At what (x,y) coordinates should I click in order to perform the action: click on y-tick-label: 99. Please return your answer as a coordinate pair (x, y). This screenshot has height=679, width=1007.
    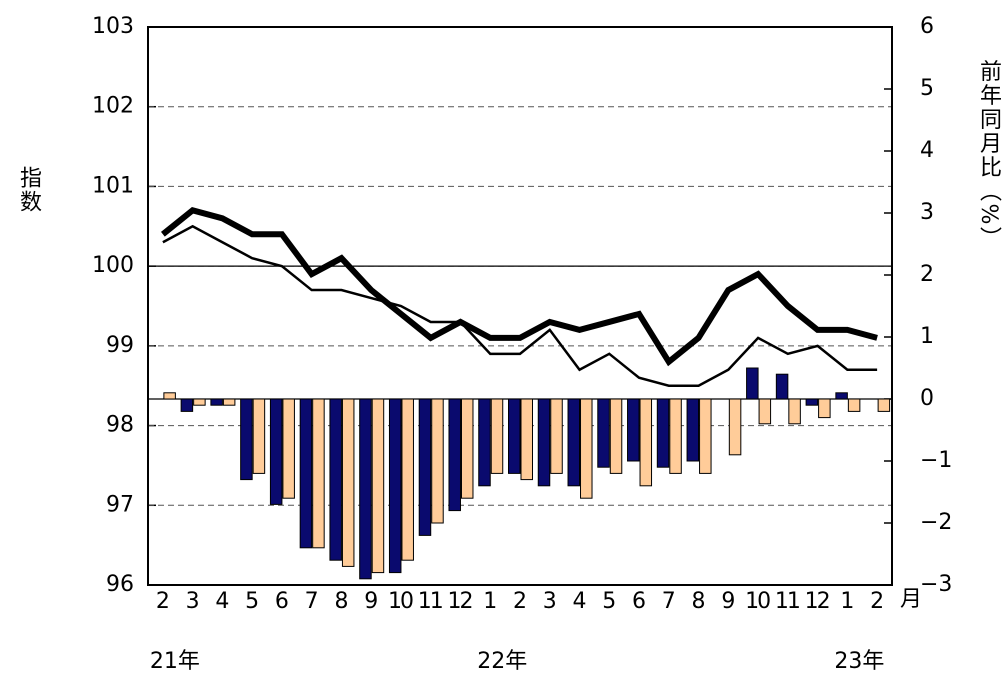
    Looking at the image, I should click on (120, 345).